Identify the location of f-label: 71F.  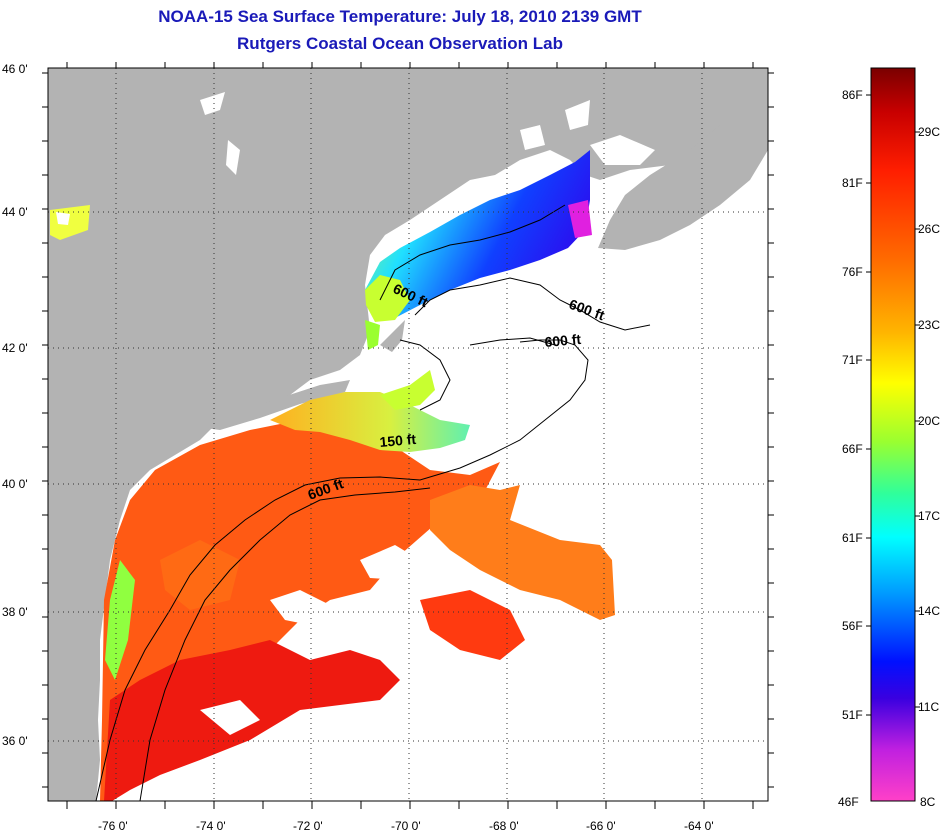
(852, 360).